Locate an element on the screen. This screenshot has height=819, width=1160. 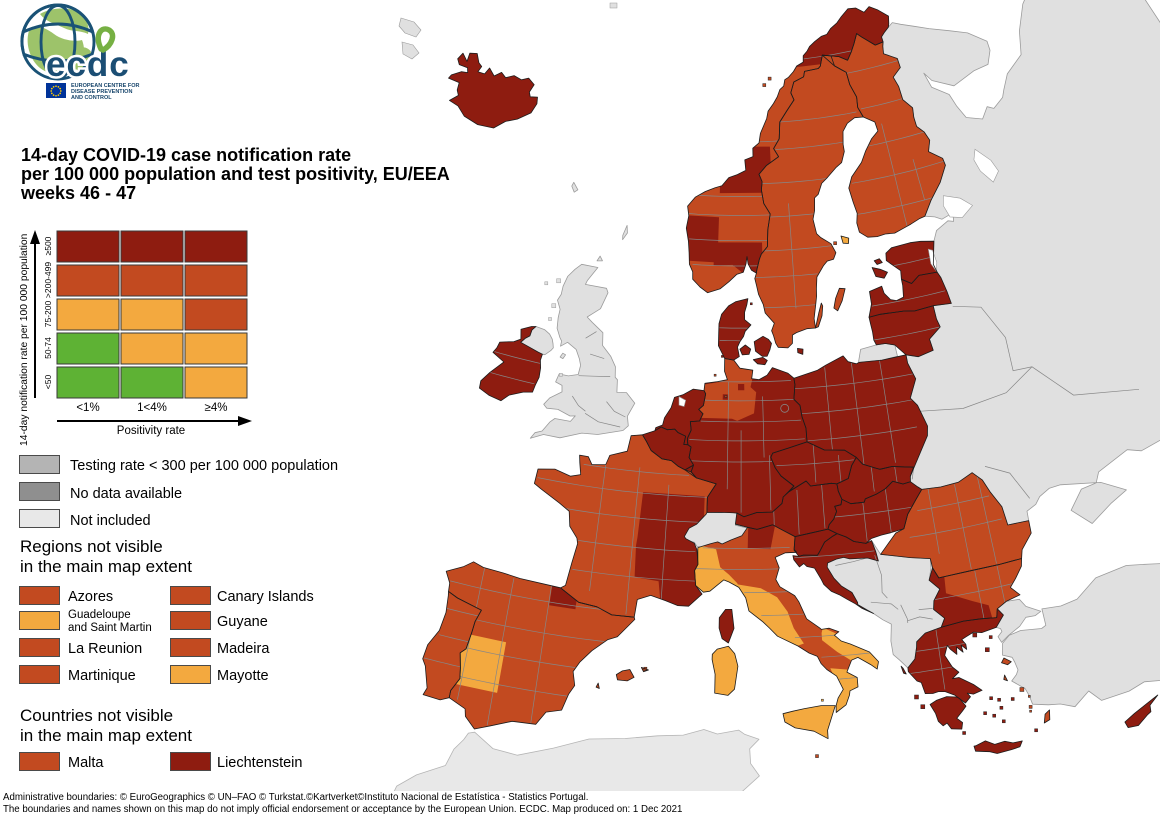
svg-text: ≥4% is located at coordinates (216, 408).